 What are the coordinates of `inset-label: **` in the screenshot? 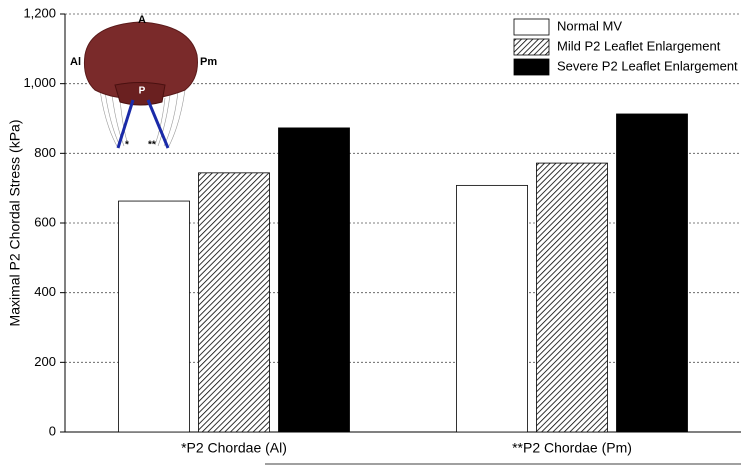 It's located at (152, 145).